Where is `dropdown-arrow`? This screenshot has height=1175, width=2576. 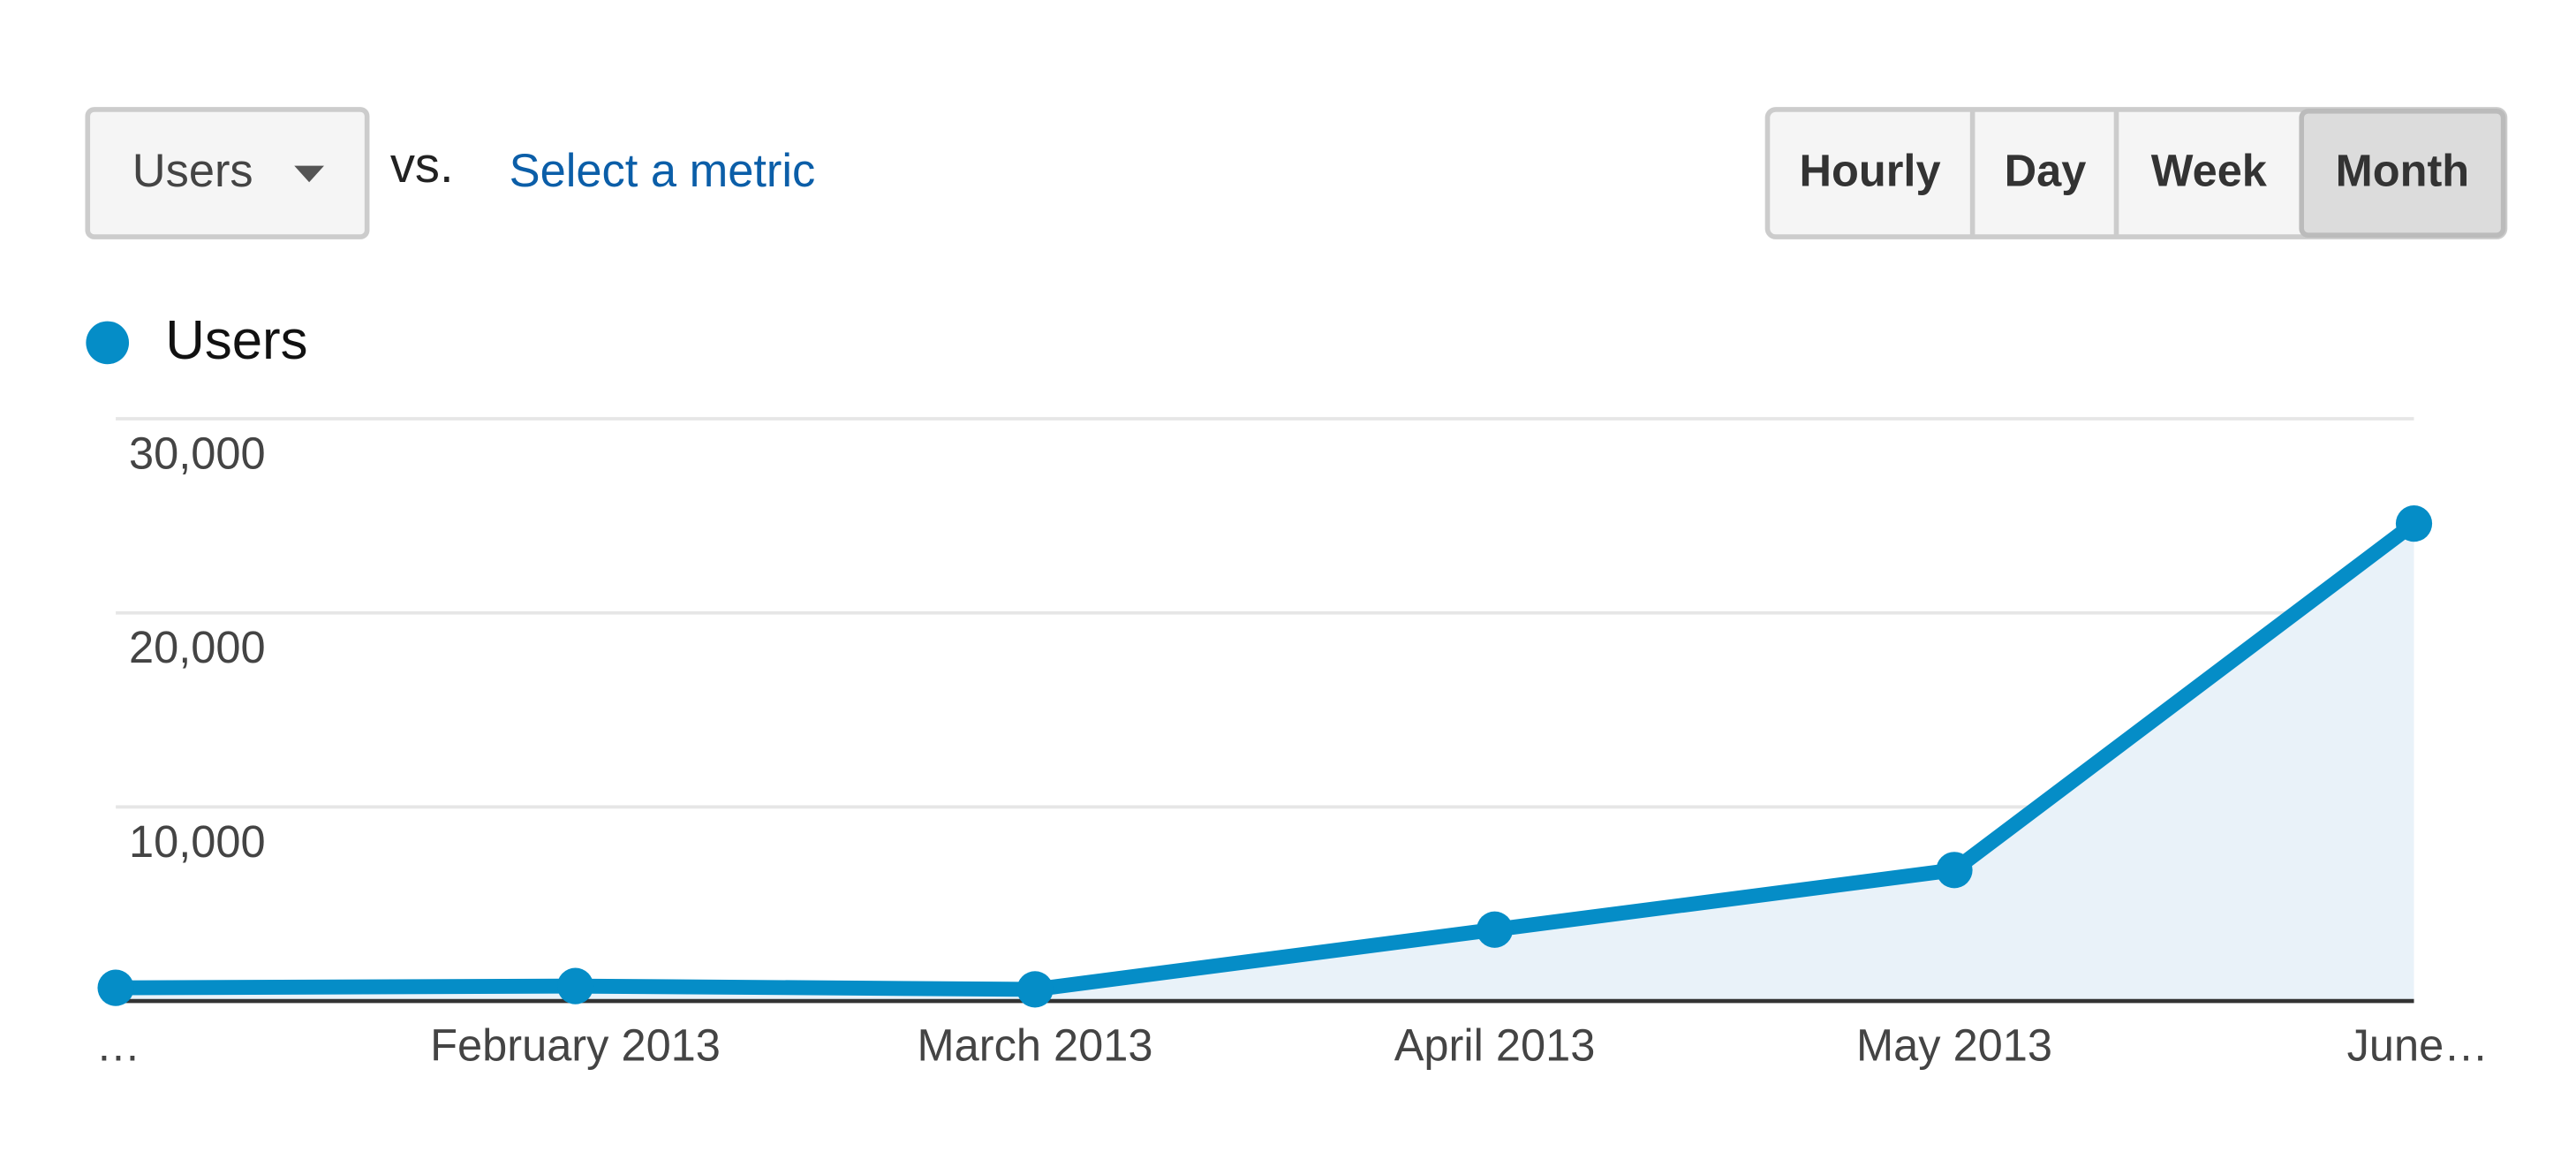 dropdown-arrow is located at coordinates (309, 174).